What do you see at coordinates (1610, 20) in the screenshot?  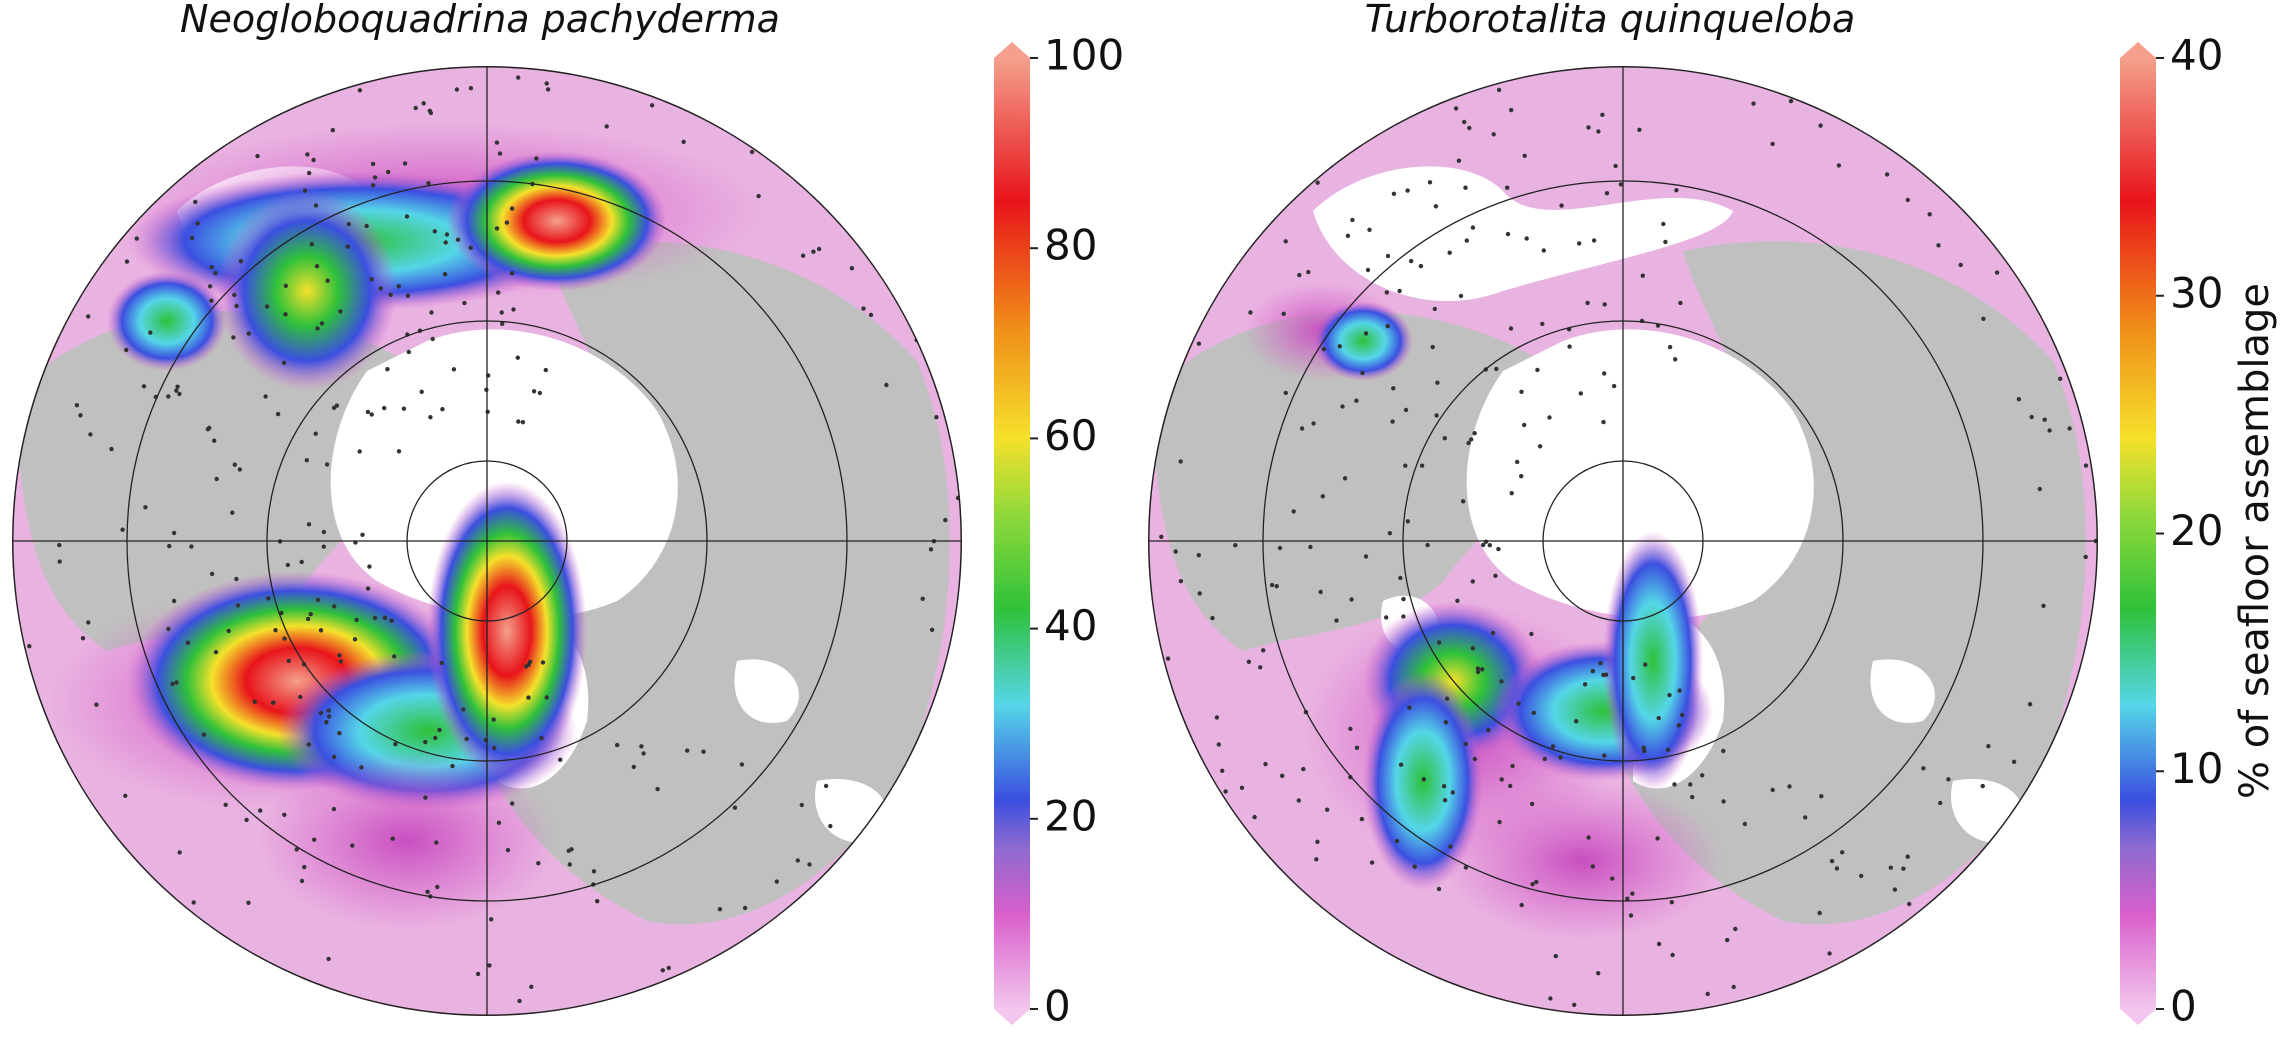 I see `map-title: Turborotalita quinqueloba` at bounding box center [1610, 20].